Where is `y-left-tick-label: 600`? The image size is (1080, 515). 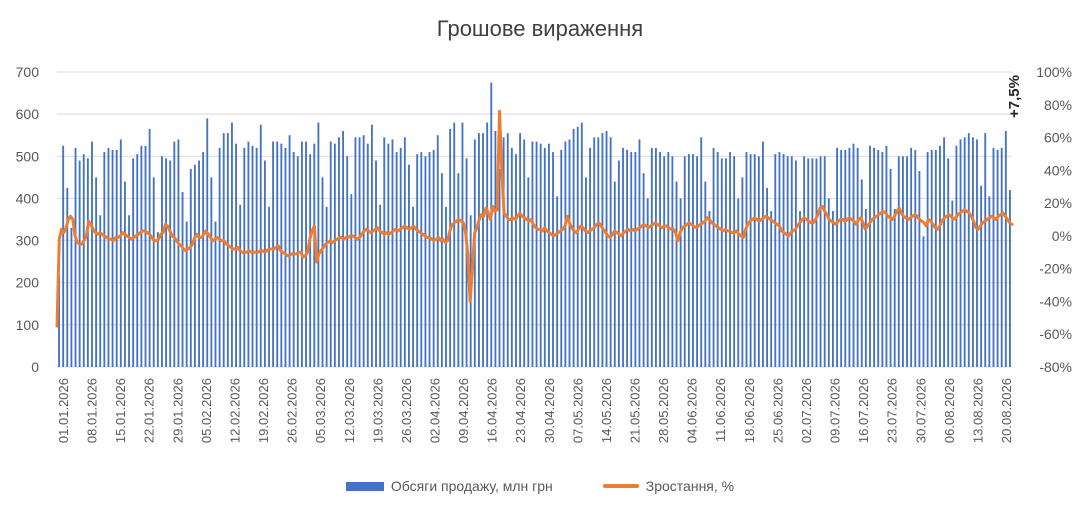 y-left-tick-label: 600 is located at coordinates (28, 114).